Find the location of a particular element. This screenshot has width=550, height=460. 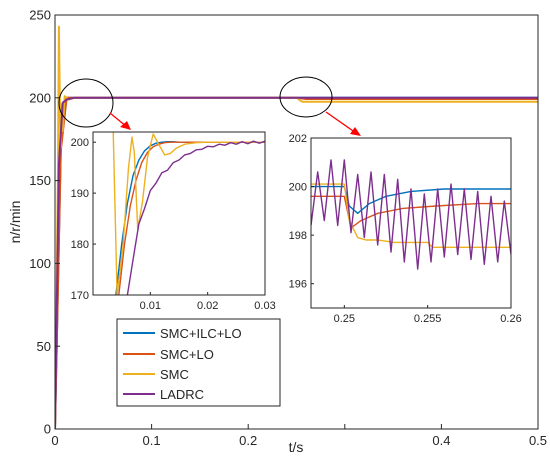

inset-step-line-ladrc is located at coordinates (411, 214).